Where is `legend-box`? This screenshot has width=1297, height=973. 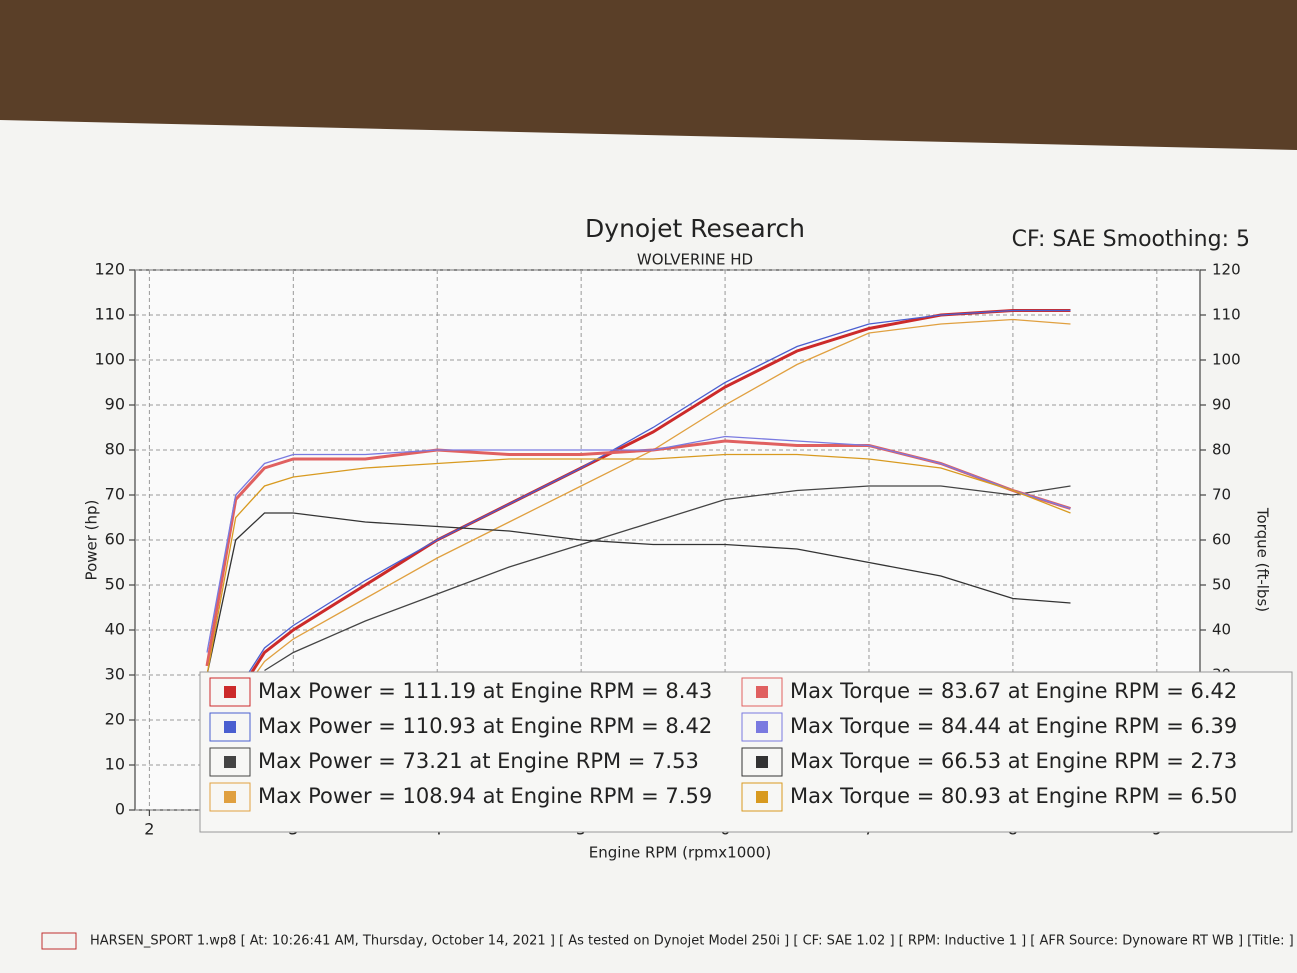
legend-box is located at coordinates (746, 752).